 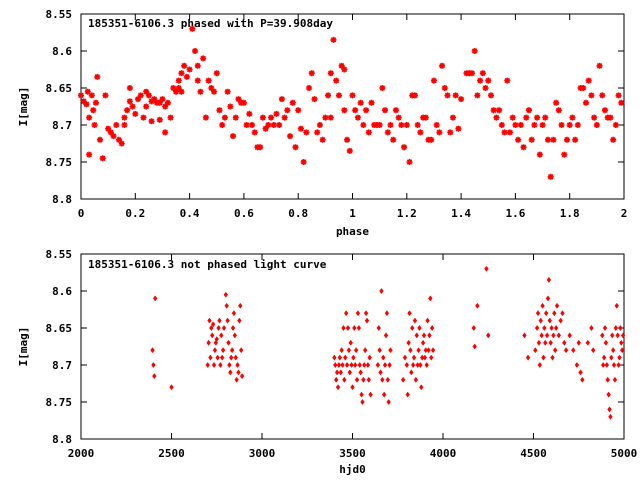 What do you see at coordinates (62, 365) in the screenshot?
I see `y-tick-label: 8.7` at bounding box center [62, 365].